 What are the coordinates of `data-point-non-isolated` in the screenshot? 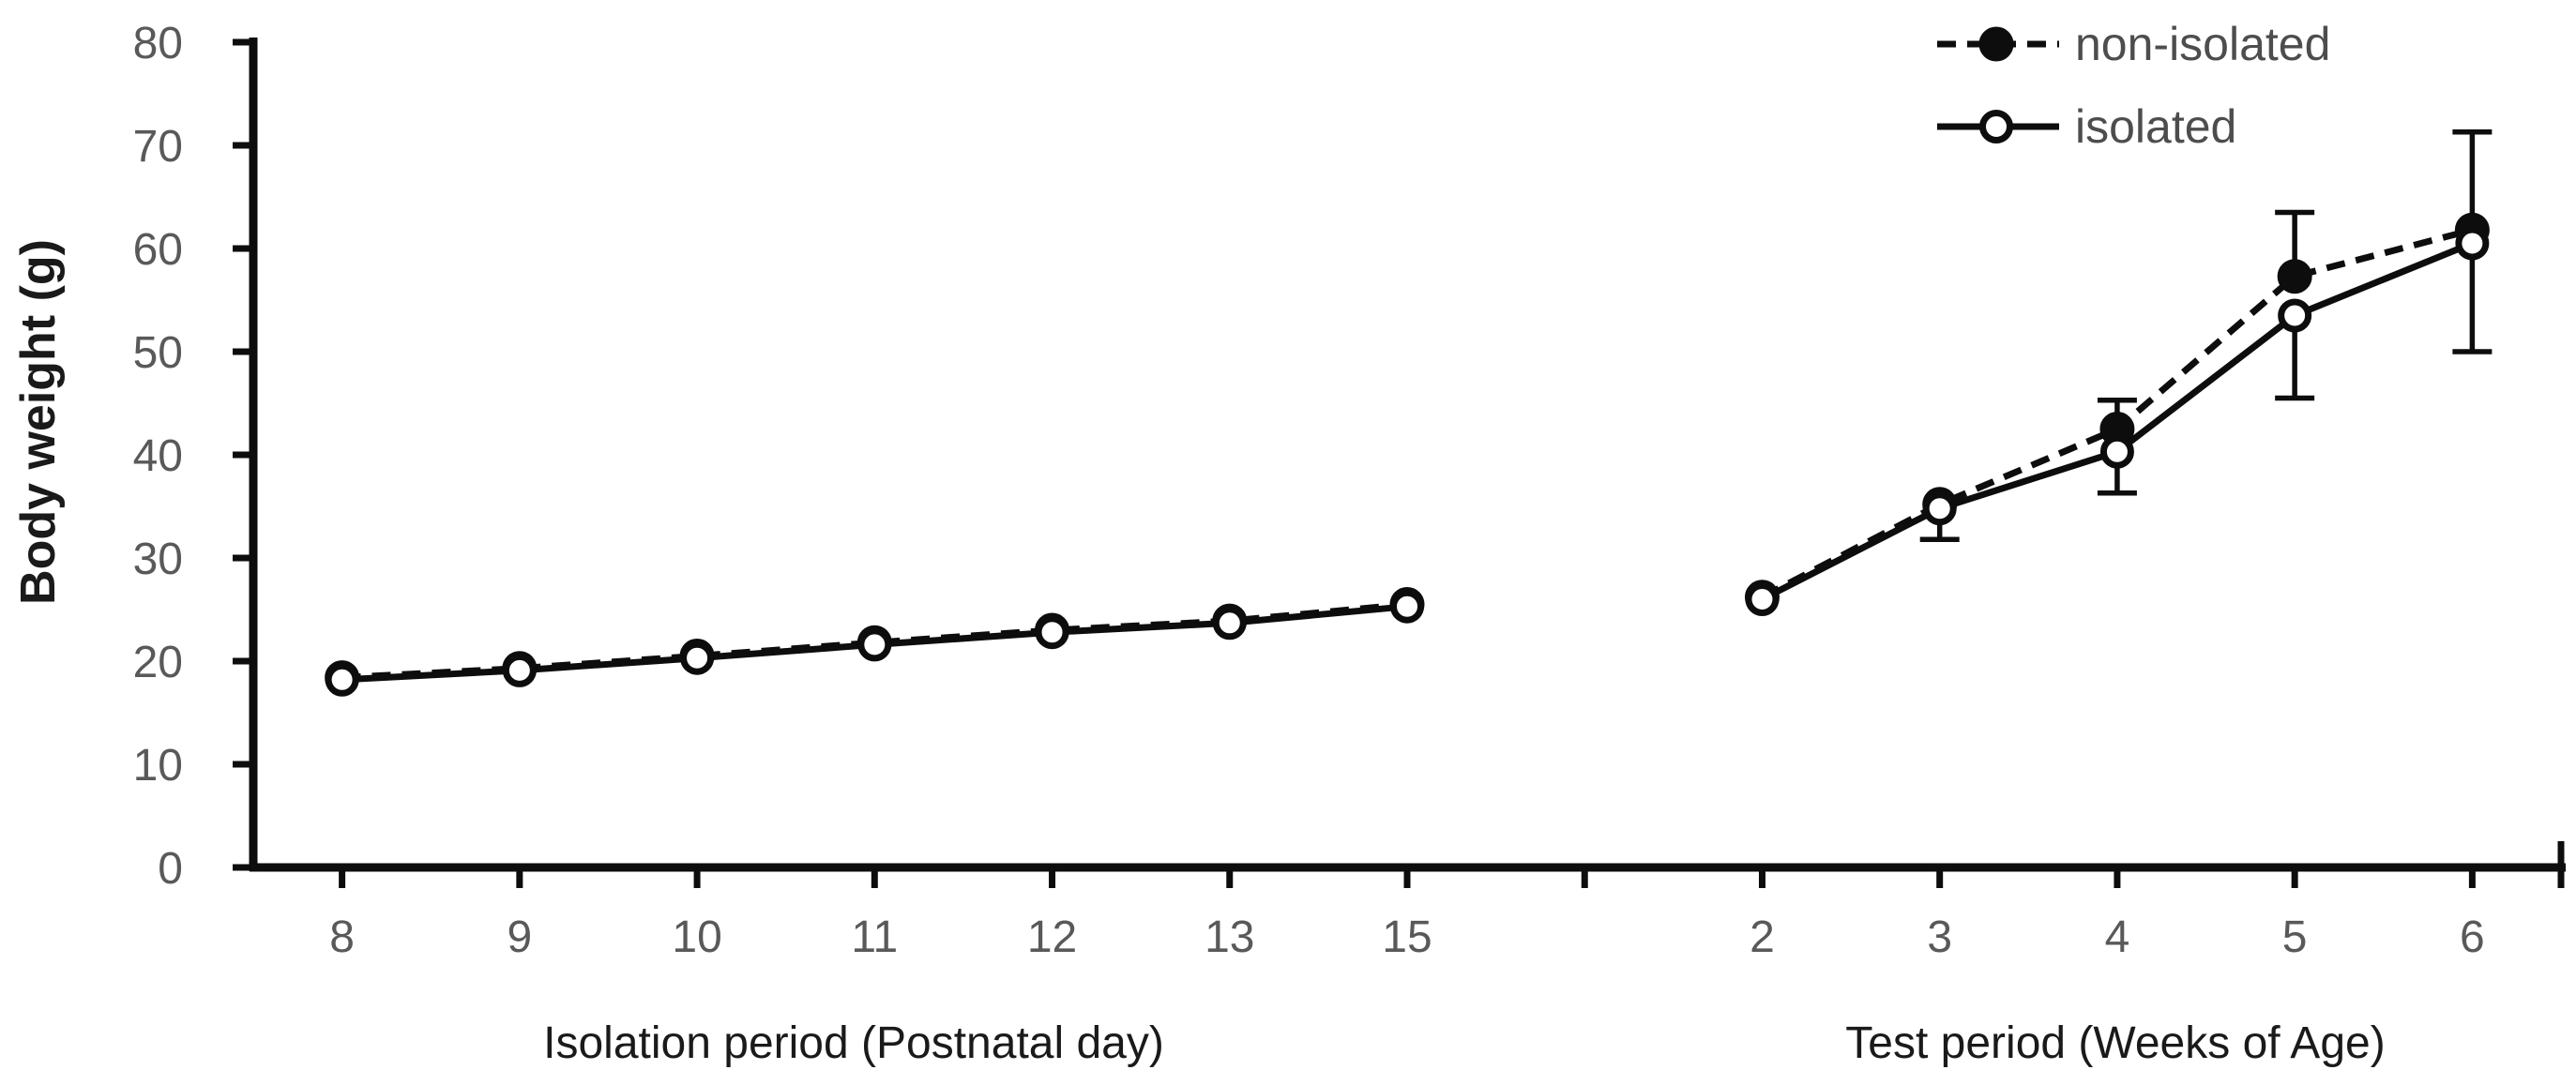 It's located at (2295, 276).